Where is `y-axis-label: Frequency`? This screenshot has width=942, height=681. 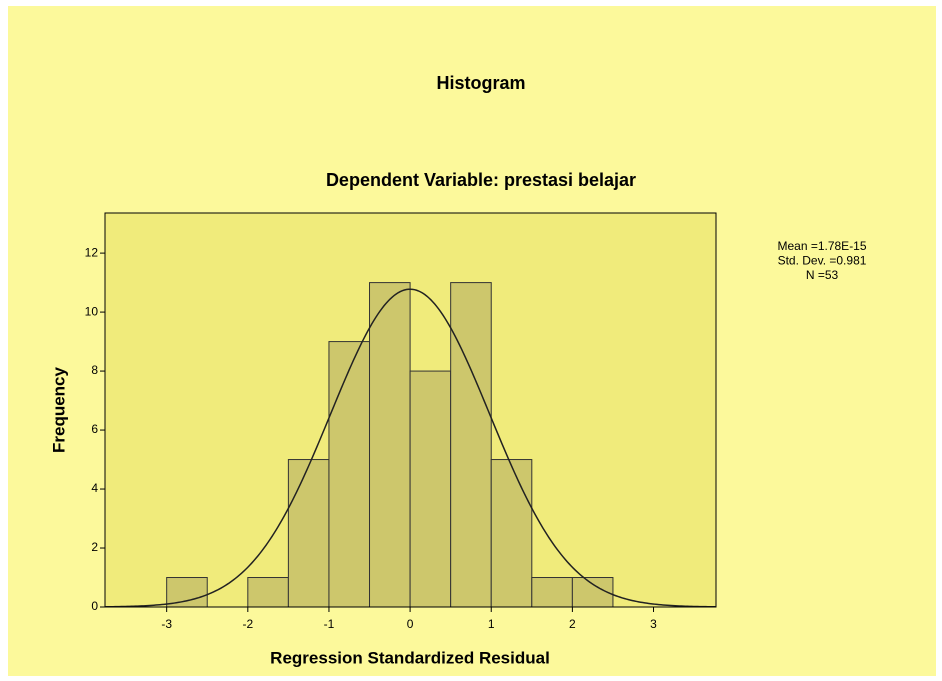 y-axis-label: Frequency is located at coordinates (58, 409).